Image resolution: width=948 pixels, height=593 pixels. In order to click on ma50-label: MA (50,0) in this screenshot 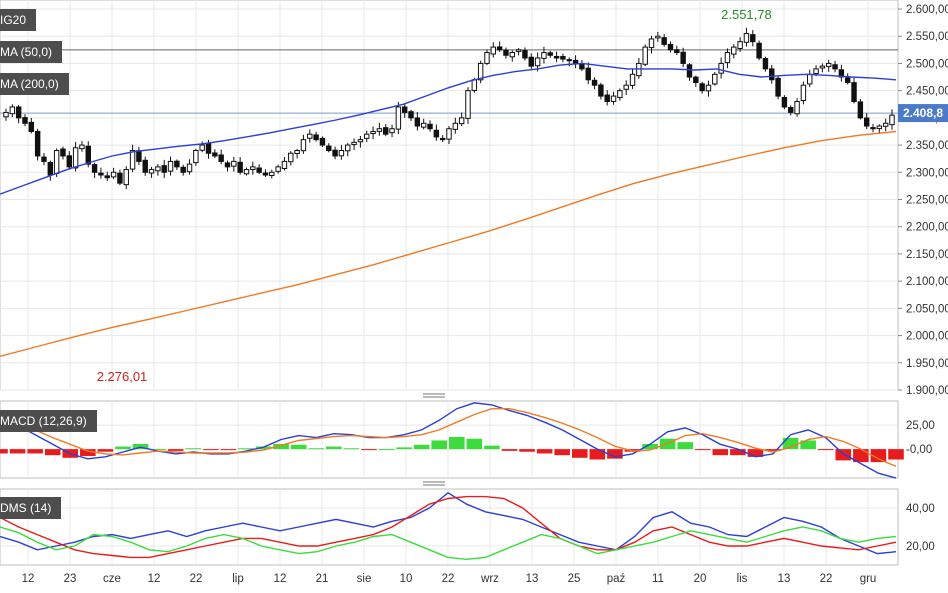, I will do `click(31, 52)`.